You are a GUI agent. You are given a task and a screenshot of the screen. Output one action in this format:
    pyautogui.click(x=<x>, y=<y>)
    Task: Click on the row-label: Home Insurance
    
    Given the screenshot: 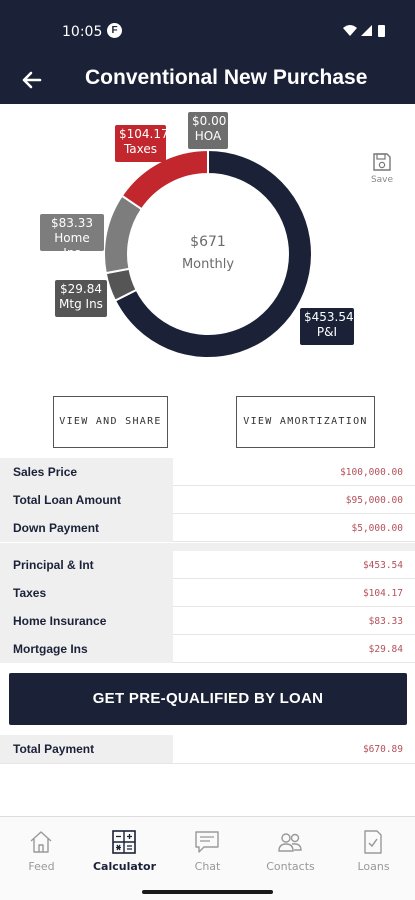 What is the action you would take?
    pyautogui.click(x=86, y=621)
    